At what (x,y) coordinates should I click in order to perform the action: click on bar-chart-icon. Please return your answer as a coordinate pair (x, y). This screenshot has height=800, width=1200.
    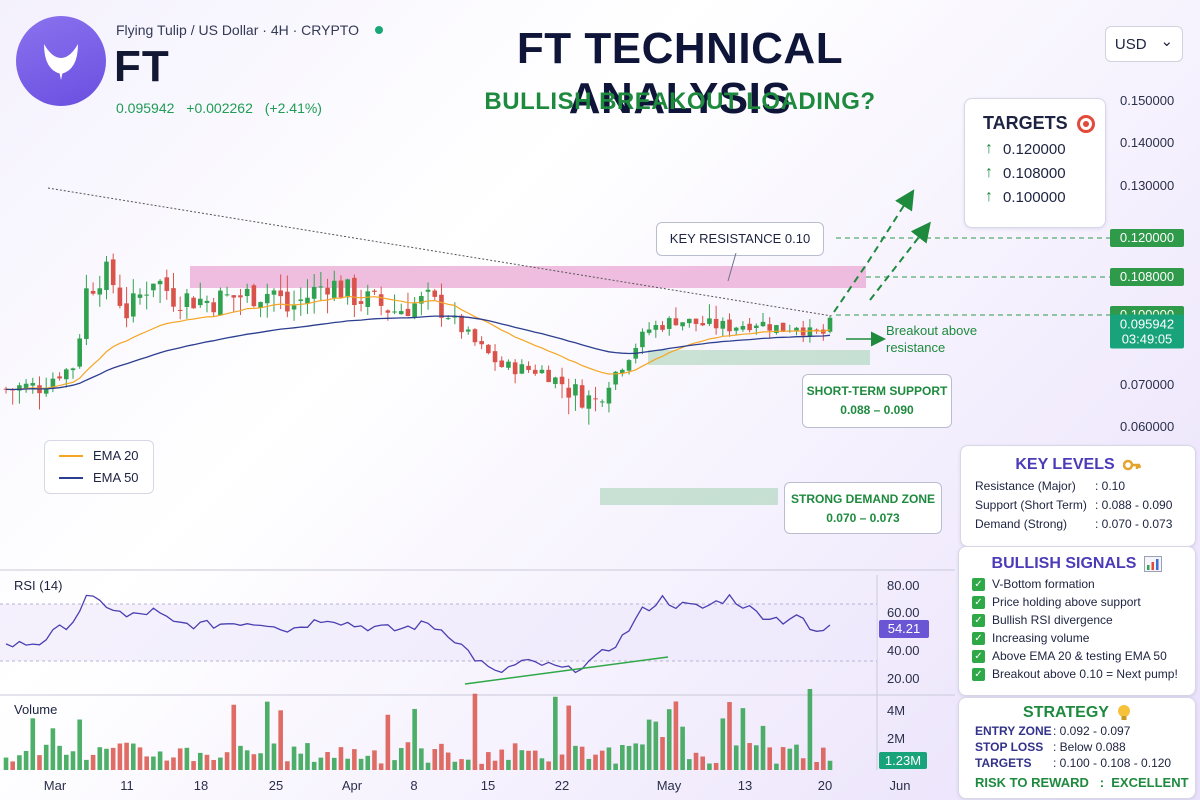
    Looking at the image, I should click on (1153, 564).